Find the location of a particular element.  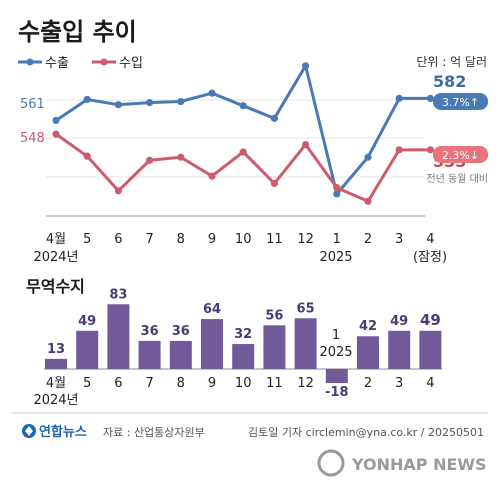

line-prelim-label: (잠정) is located at coordinates (430, 257).